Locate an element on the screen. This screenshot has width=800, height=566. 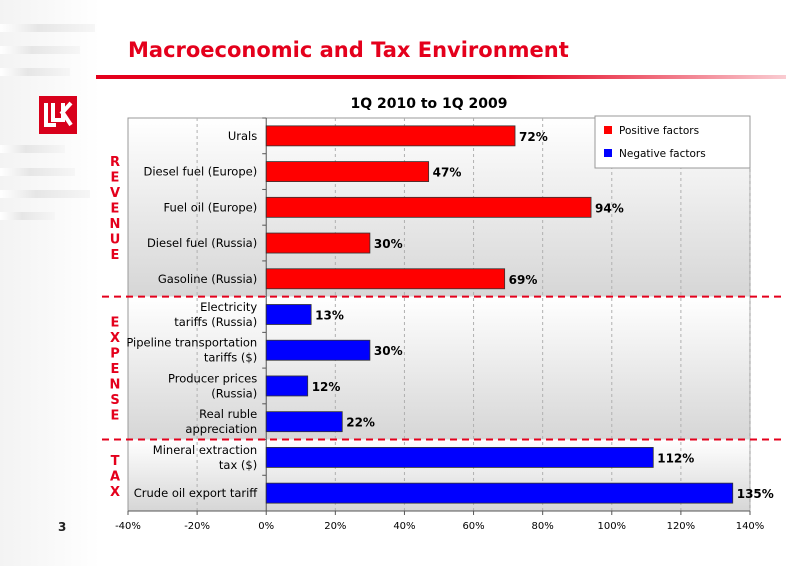
category-label: Mineral extraction is located at coordinates (205, 450).